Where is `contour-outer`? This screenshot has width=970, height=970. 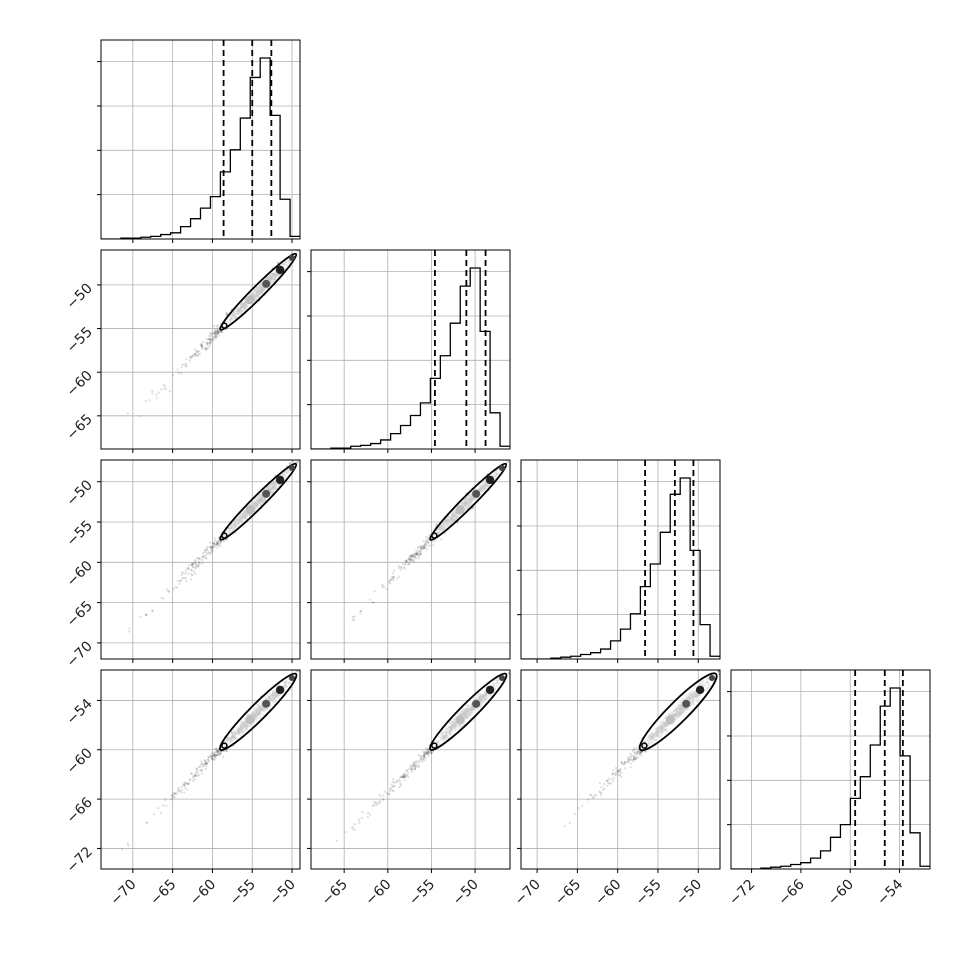 contour-outer is located at coordinates (258, 711).